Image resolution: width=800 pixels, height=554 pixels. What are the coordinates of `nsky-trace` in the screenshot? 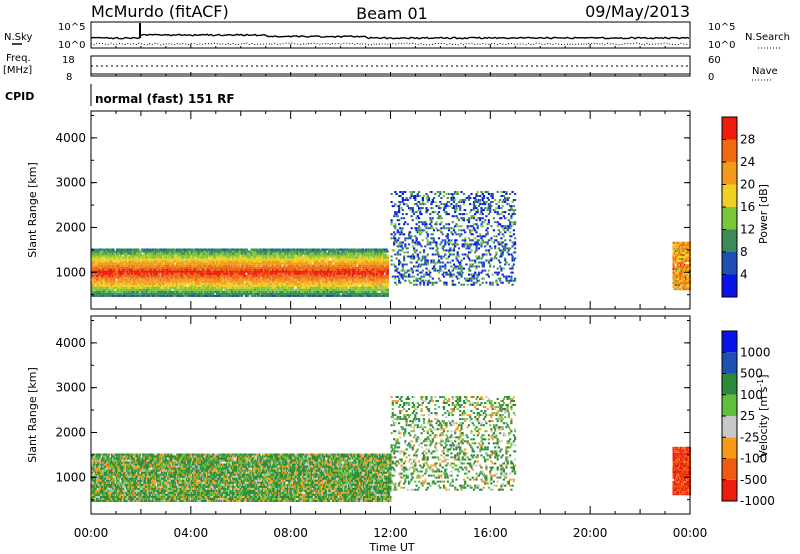 It's located at (390, 49).